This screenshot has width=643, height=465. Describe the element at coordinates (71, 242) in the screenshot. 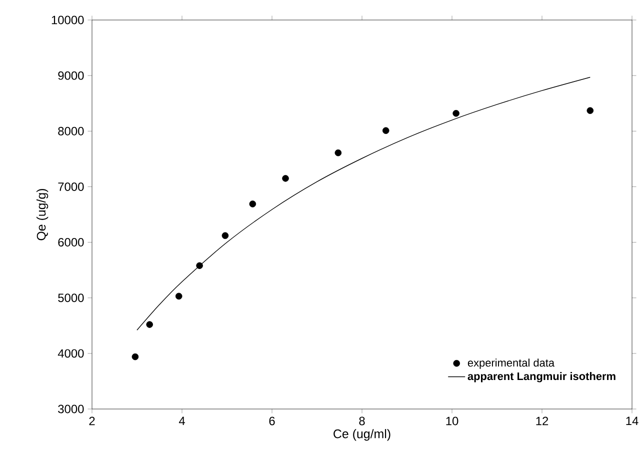

I see `y-tick-label: 6000` at that location.